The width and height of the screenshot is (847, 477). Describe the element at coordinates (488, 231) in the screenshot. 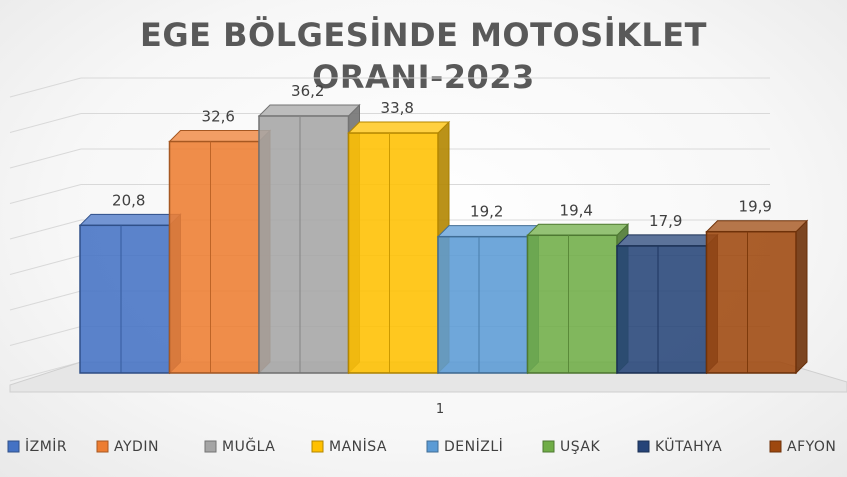

I see `bar-top-deni̇zli̇` at that location.